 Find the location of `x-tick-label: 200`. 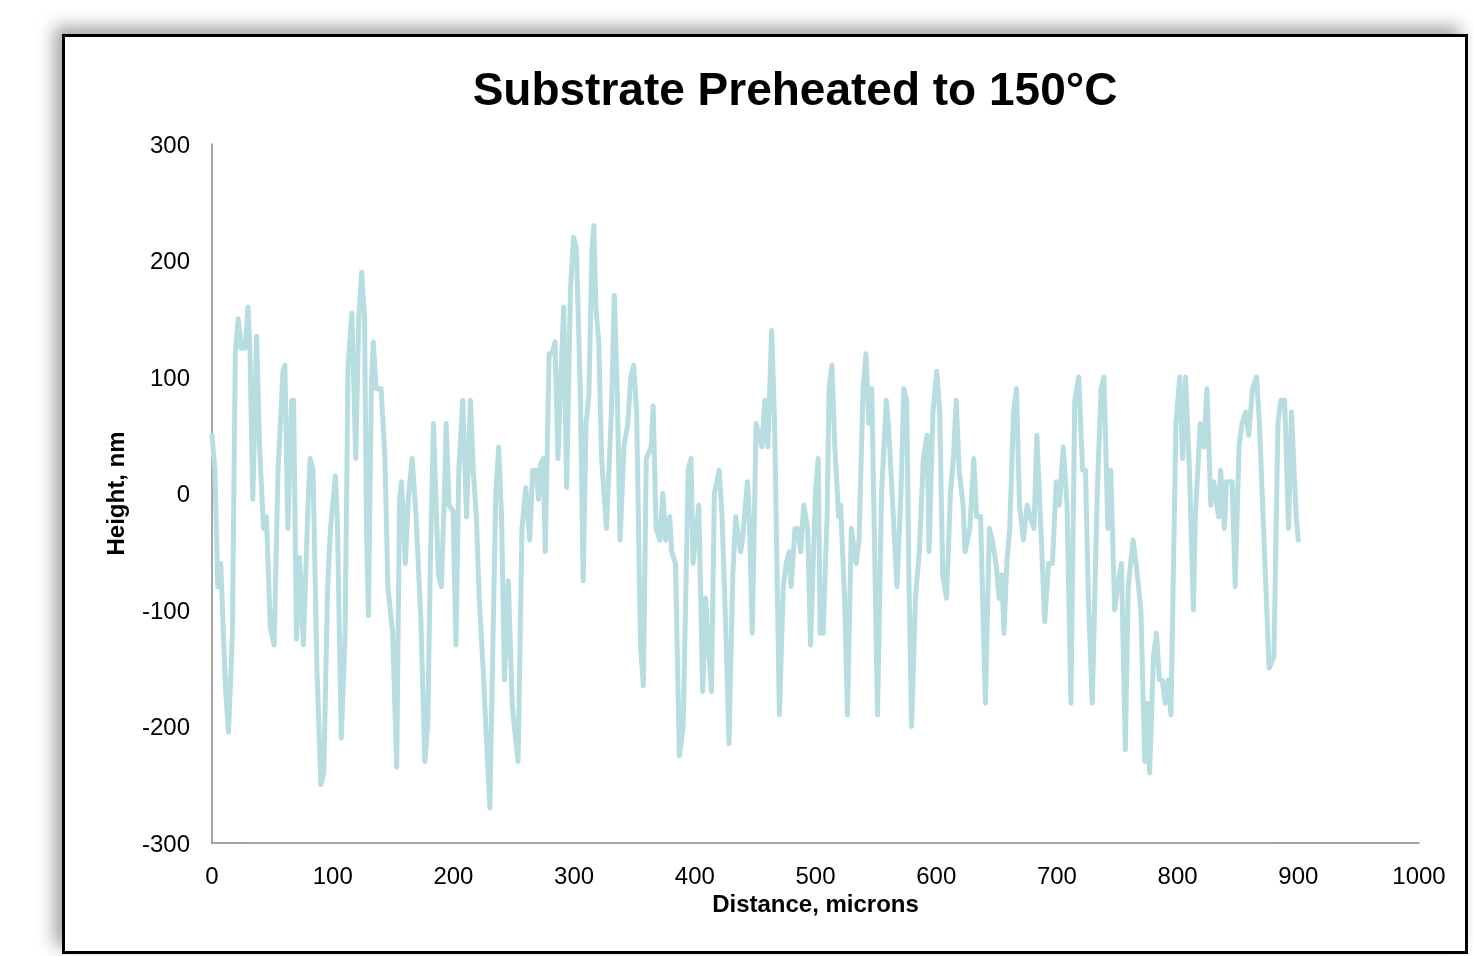

x-tick-label: 200 is located at coordinates (453, 875).